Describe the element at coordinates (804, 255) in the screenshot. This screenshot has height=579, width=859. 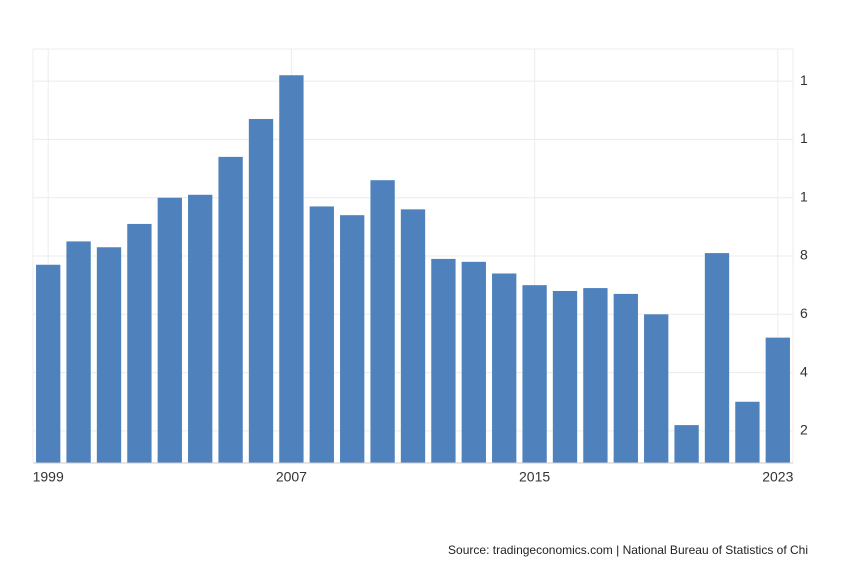
I see `y-tick-label: 8` at that location.